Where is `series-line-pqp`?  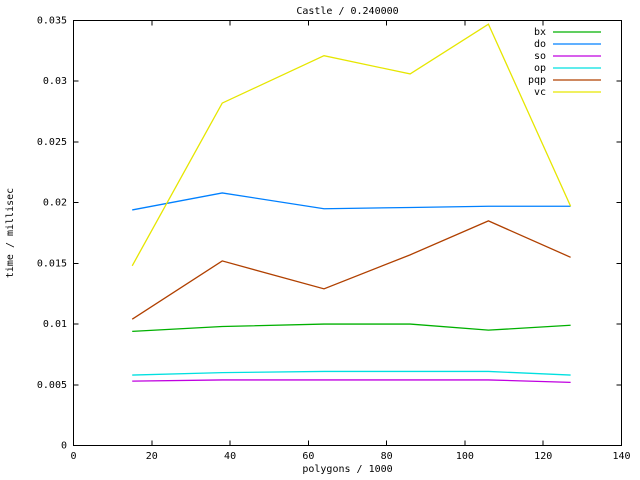 series-line-pqp is located at coordinates (351, 270).